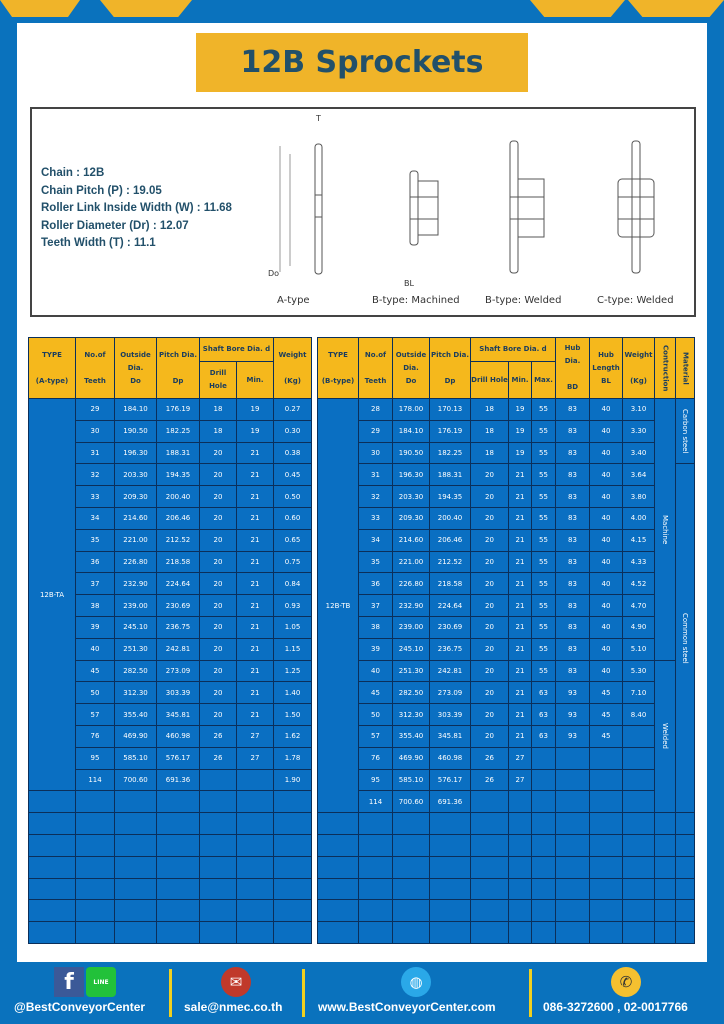  I want to click on table-cell: 212.52, so click(178, 540).